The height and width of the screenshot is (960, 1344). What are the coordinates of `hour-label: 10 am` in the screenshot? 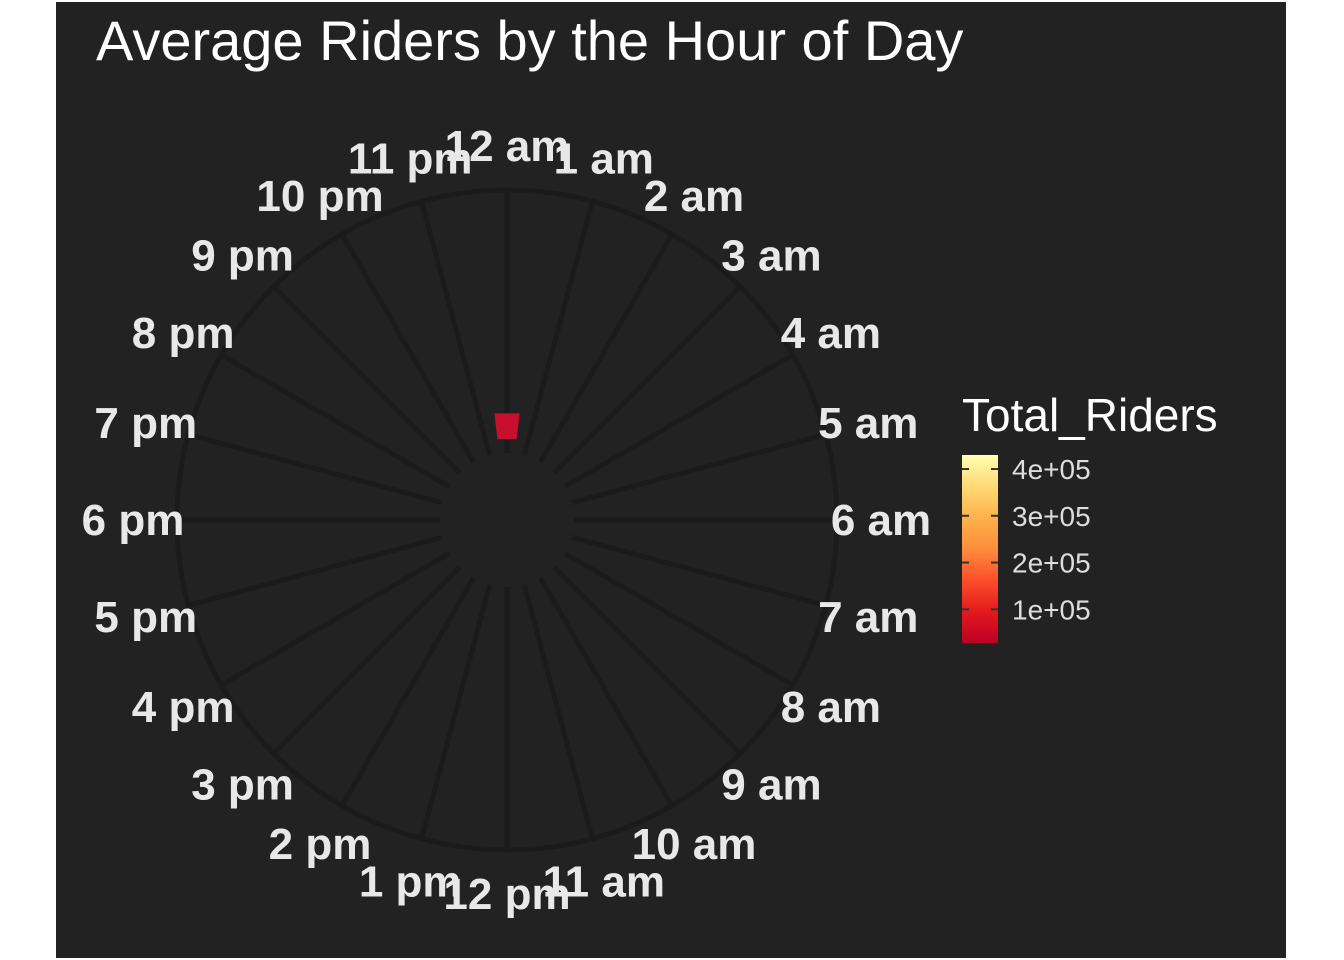 It's located at (694, 844).